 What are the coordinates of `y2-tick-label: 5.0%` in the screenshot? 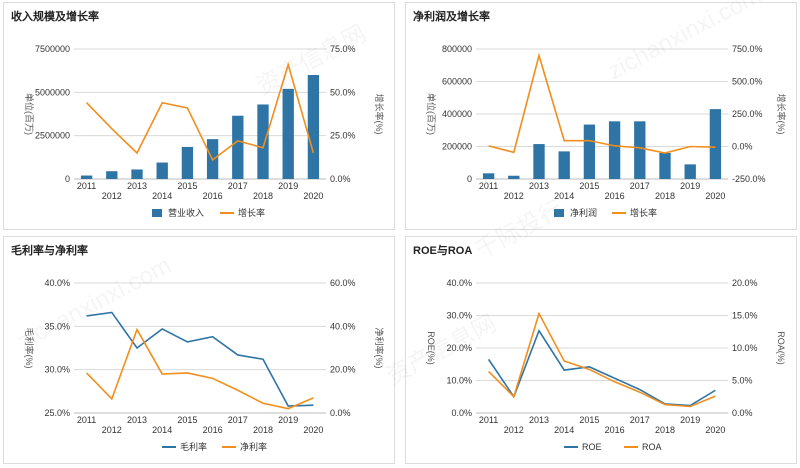 It's located at (742, 381).